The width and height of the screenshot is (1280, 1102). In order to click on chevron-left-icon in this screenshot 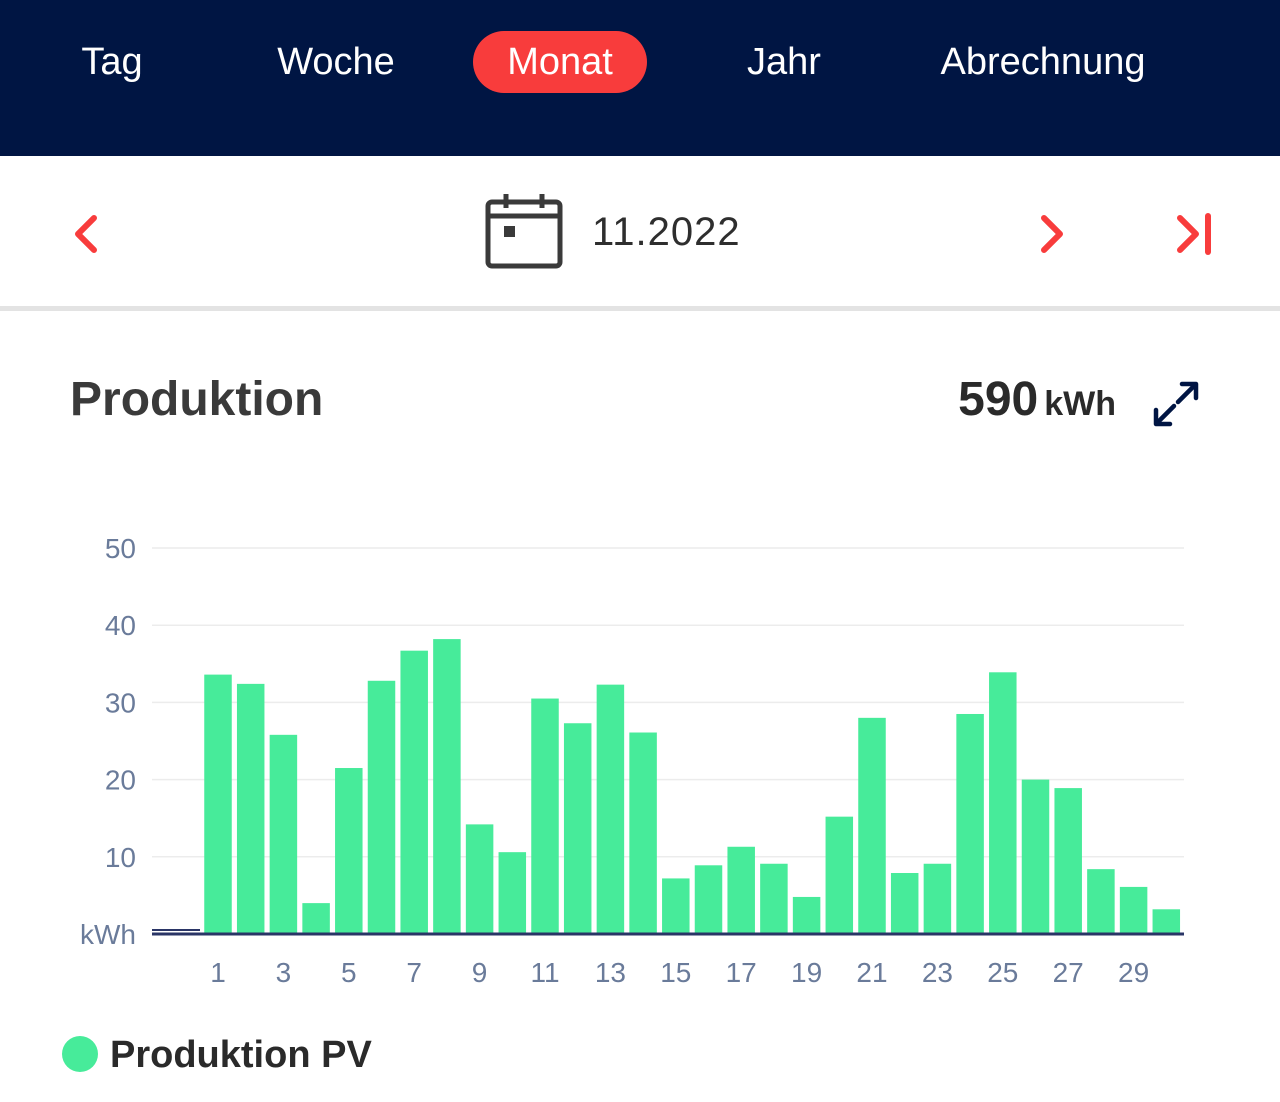, I will do `click(86, 234)`.